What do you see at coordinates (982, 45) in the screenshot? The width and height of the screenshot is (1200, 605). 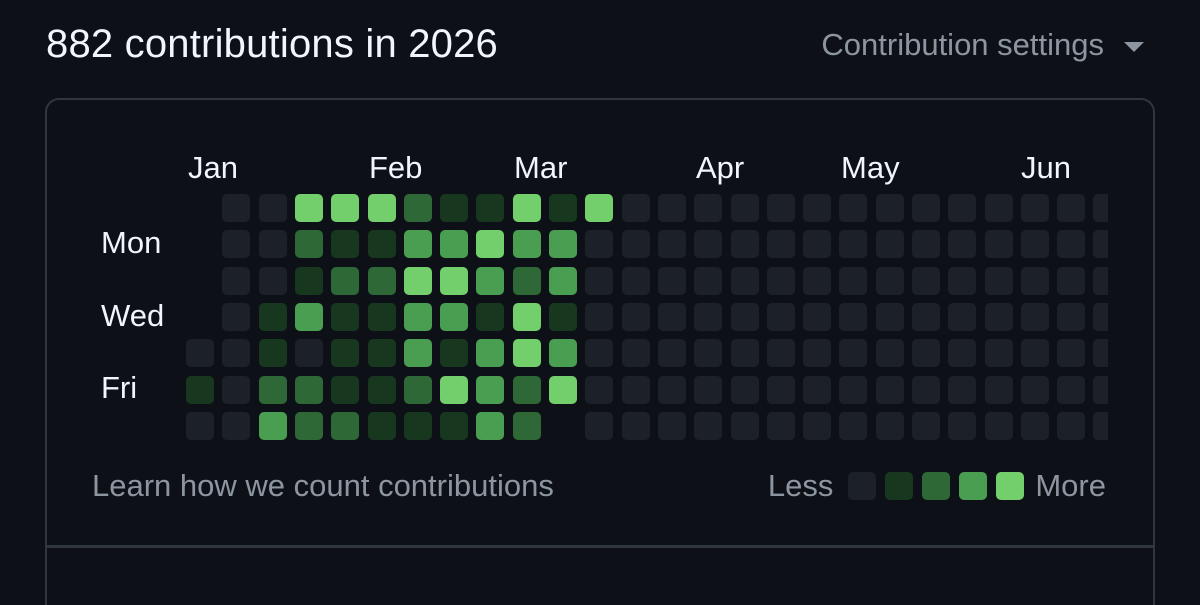 I see `contribution-settings-button: Contribution settings` at bounding box center [982, 45].